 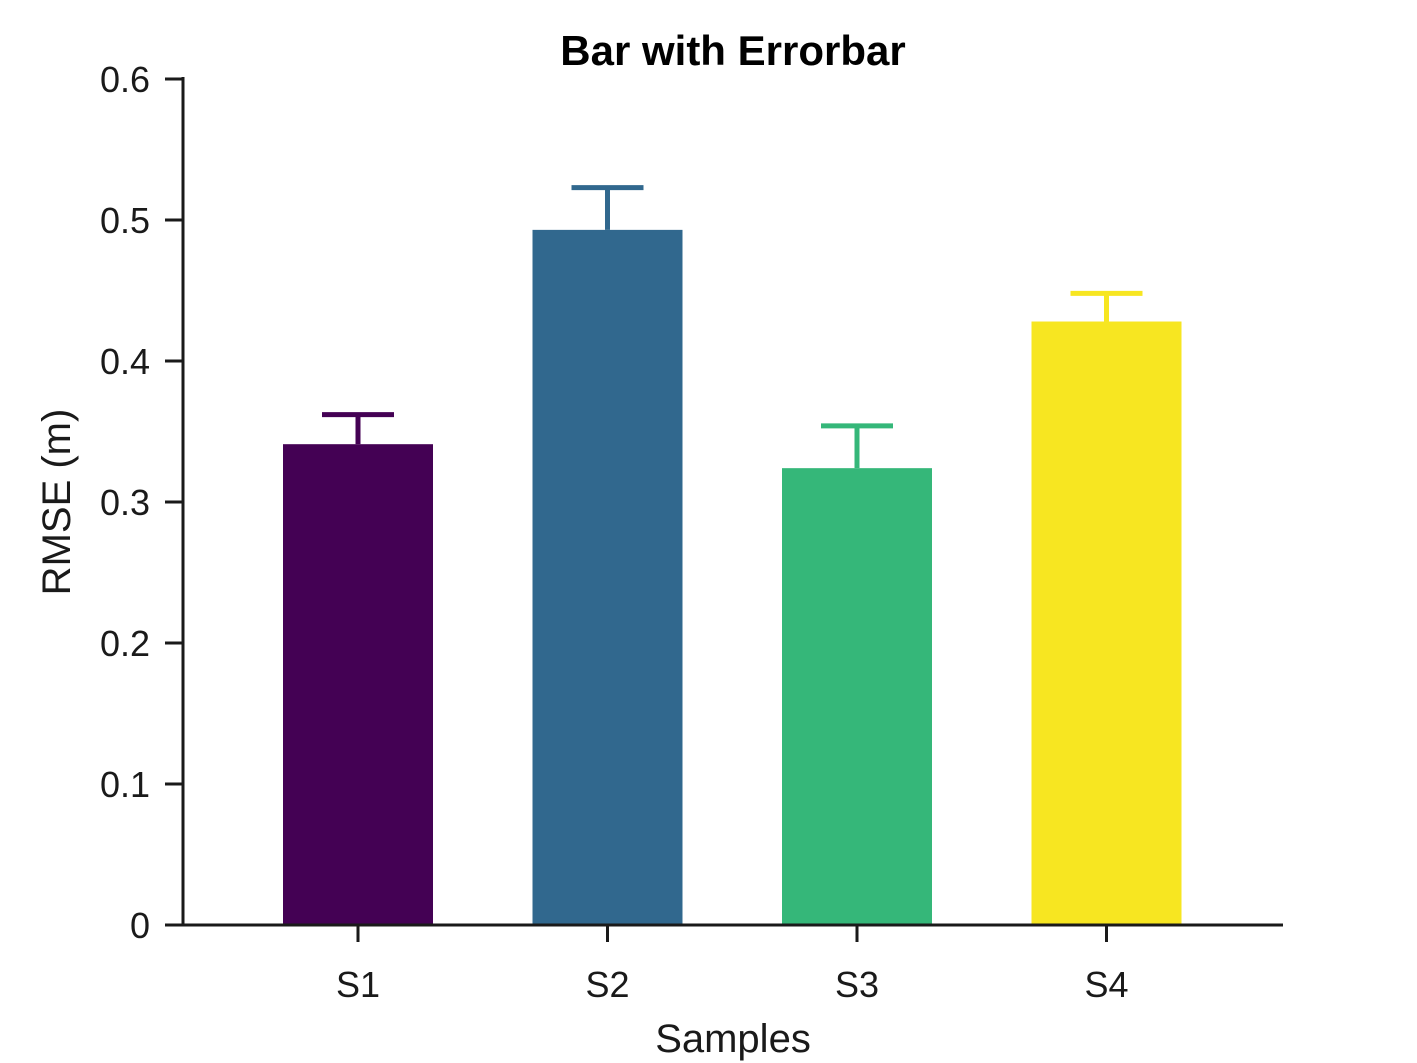 What do you see at coordinates (125, 643) in the screenshot?
I see `y-tick-label: 0.2` at bounding box center [125, 643].